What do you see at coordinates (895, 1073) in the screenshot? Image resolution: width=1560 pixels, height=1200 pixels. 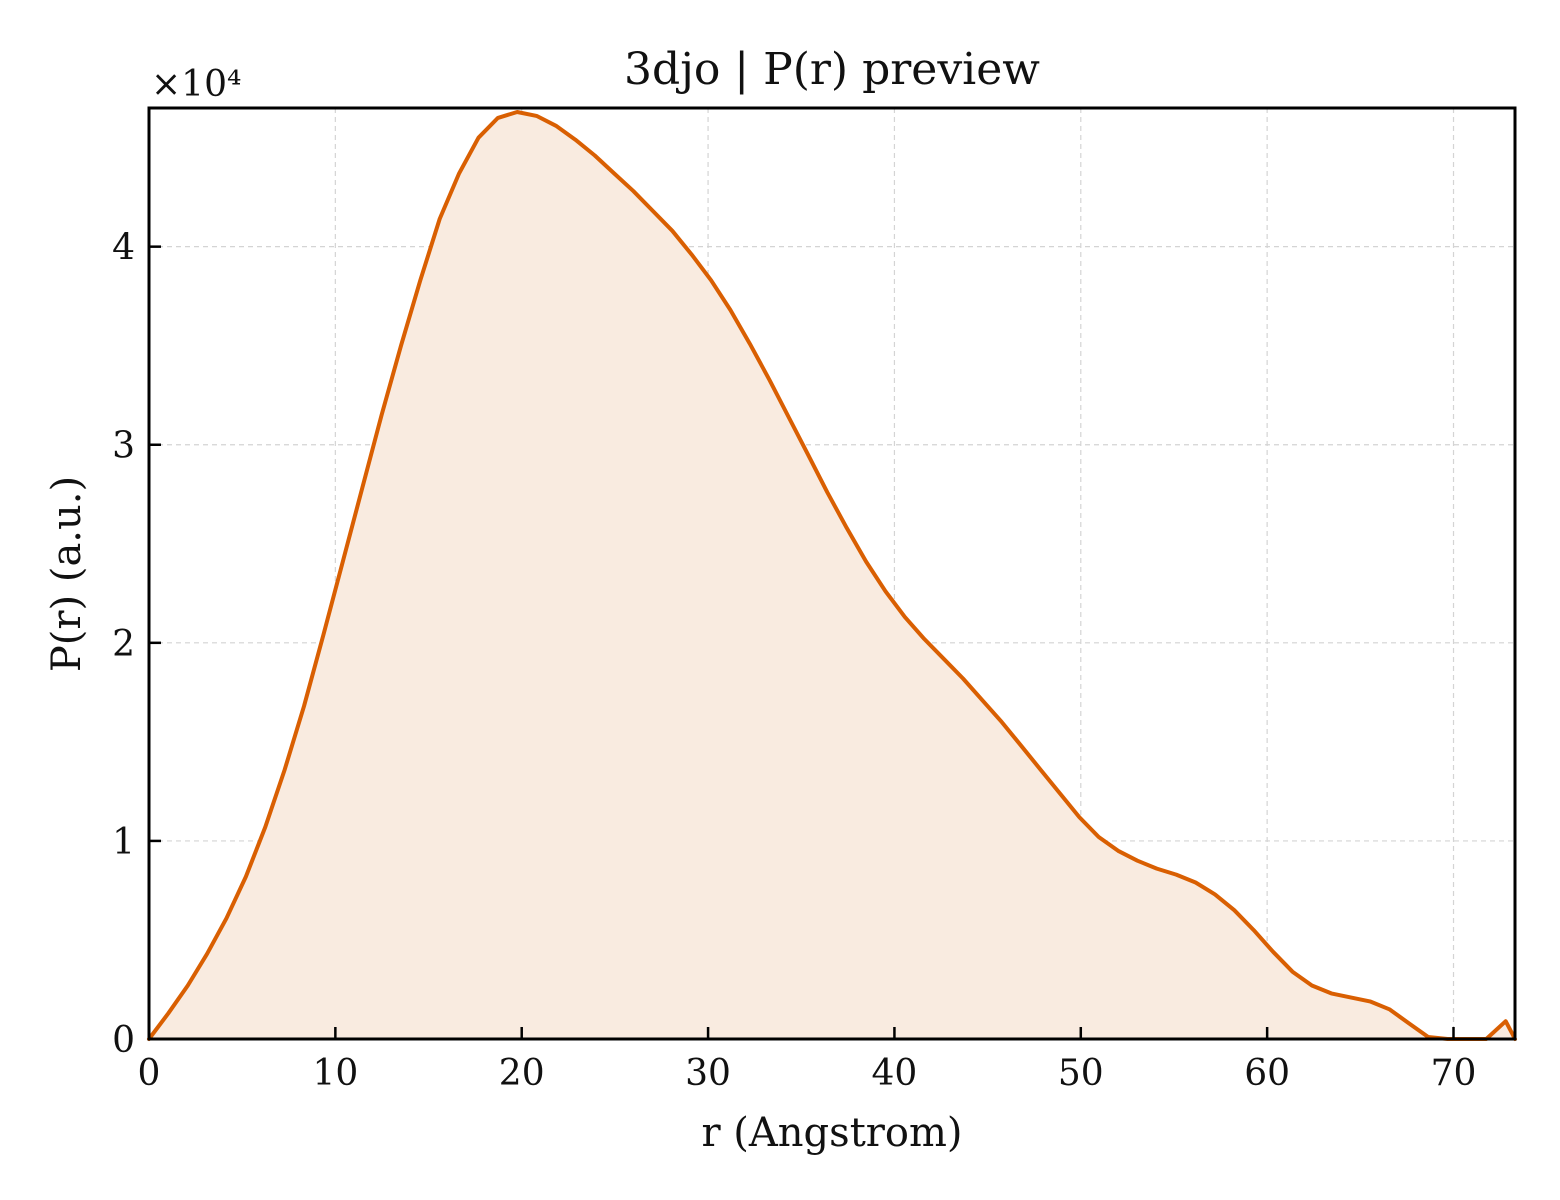 I see `x-tick-label: 40` at bounding box center [895, 1073].